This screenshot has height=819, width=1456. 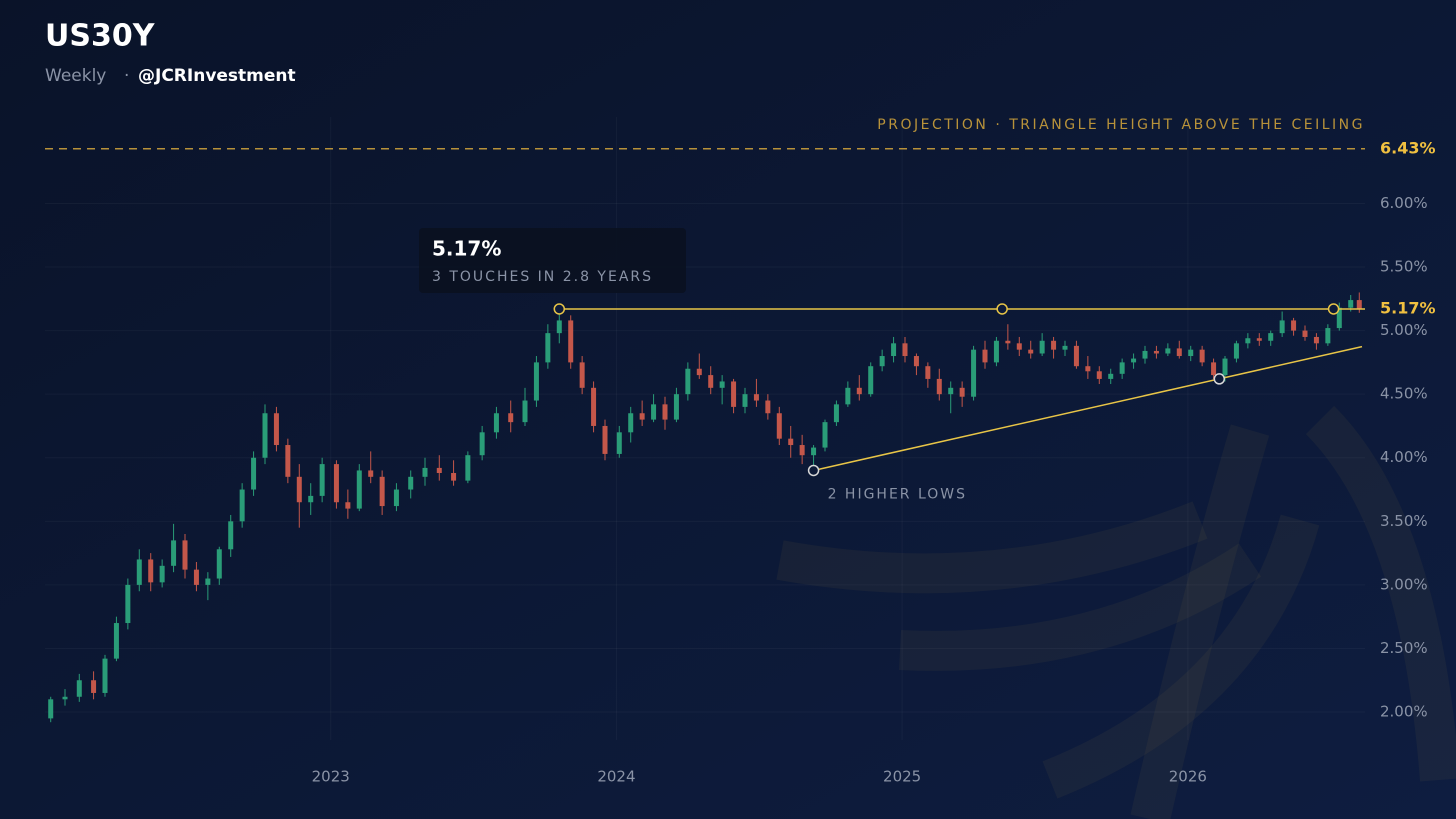 I want to click on x-tick-label: 2023, so click(x=331, y=777).